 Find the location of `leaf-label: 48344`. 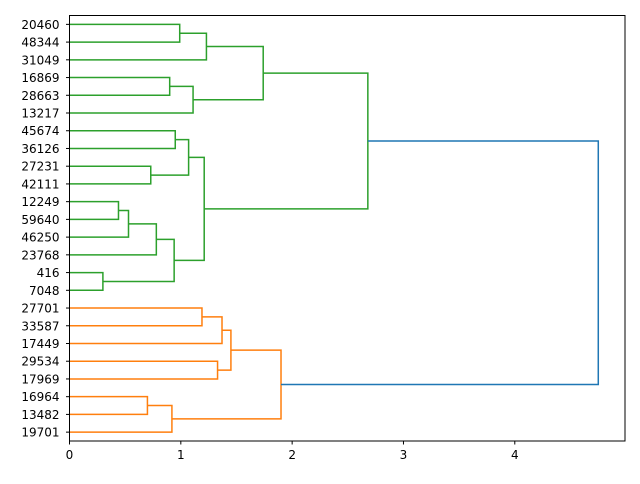

leaf-label: 48344 is located at coordinates (40, 43).